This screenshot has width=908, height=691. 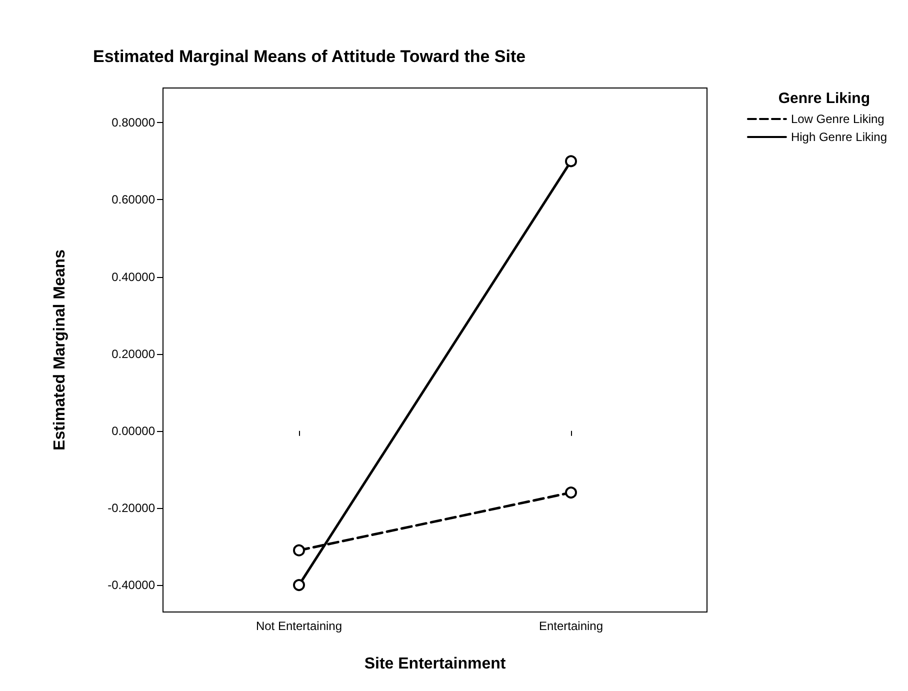 I want to click on x-axis-title: Site Entertainment, so click(x=435, y=664).